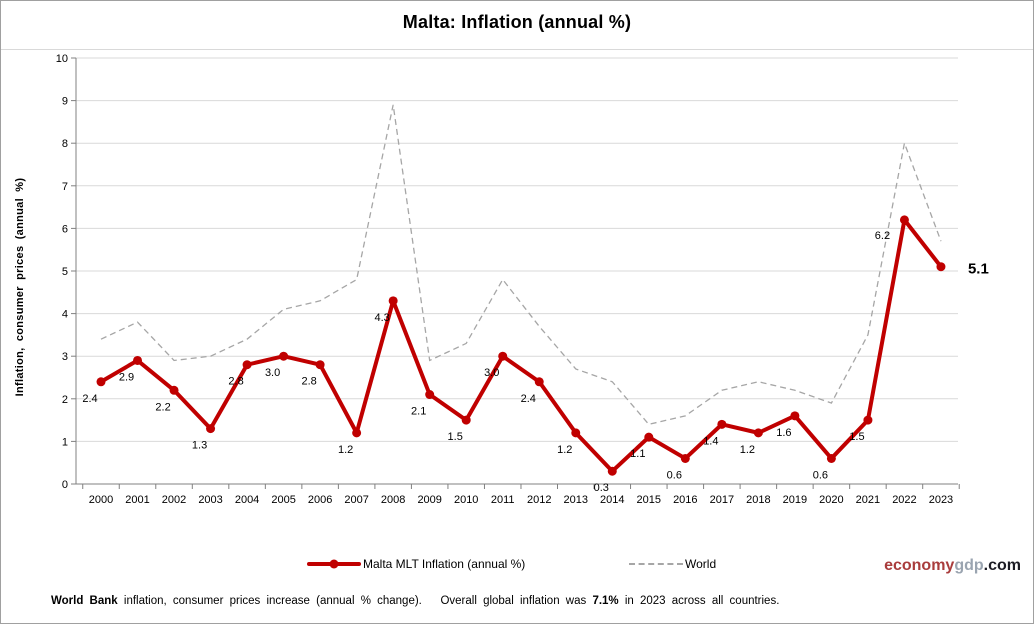  What do you see at coordinates (978, 269) in the screenshot?
I see `malta-last-value-label: 5.1` at bounding box center [978, 269].